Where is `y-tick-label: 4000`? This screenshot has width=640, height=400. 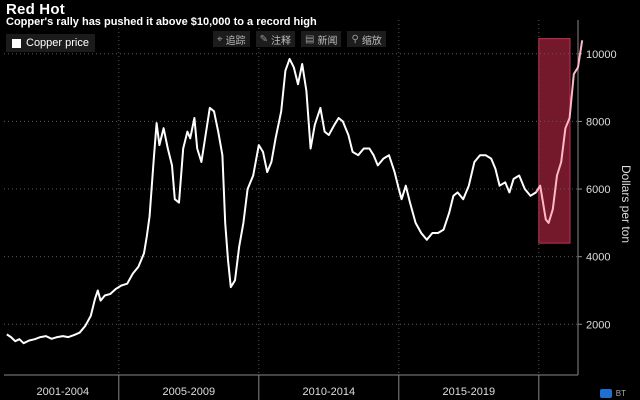
y-tick-label: 4000 is located at coordinates (598, 258).